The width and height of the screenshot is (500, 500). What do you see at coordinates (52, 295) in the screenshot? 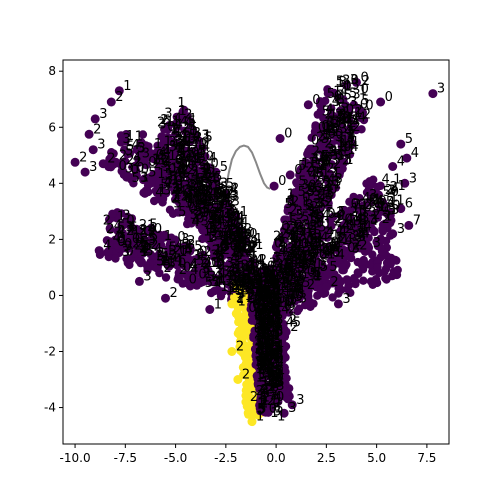
I see `y-tick-label: 0` at bounding box center [52, 295].